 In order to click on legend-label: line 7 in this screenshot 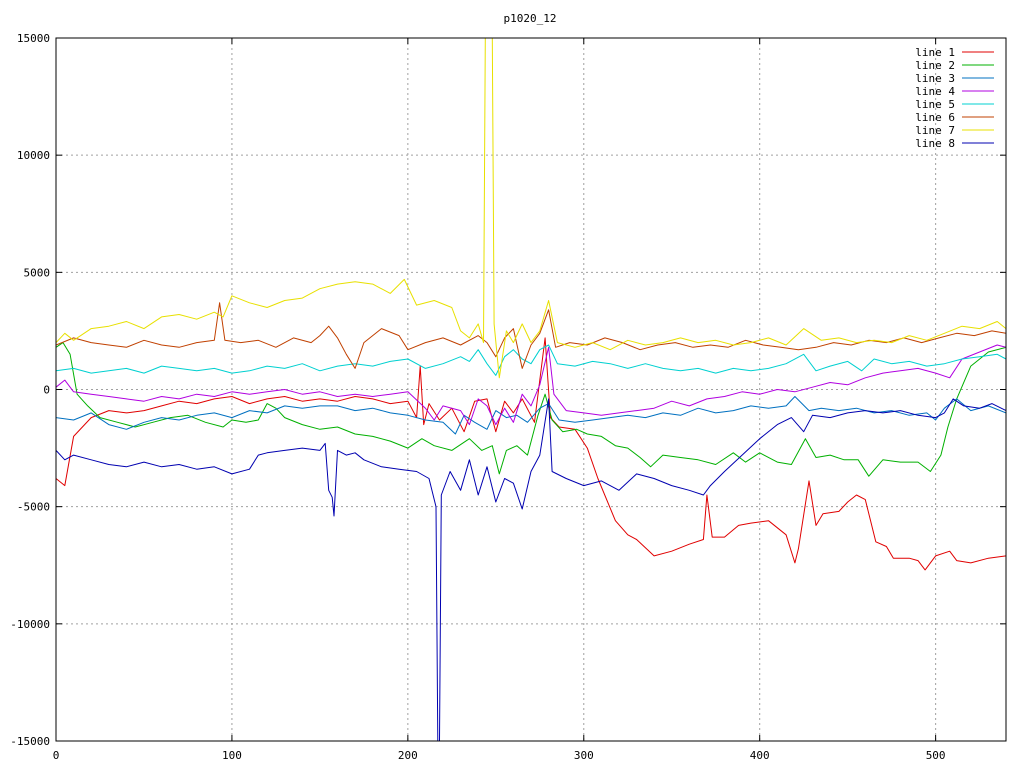, I will do `click(935, 130)`.